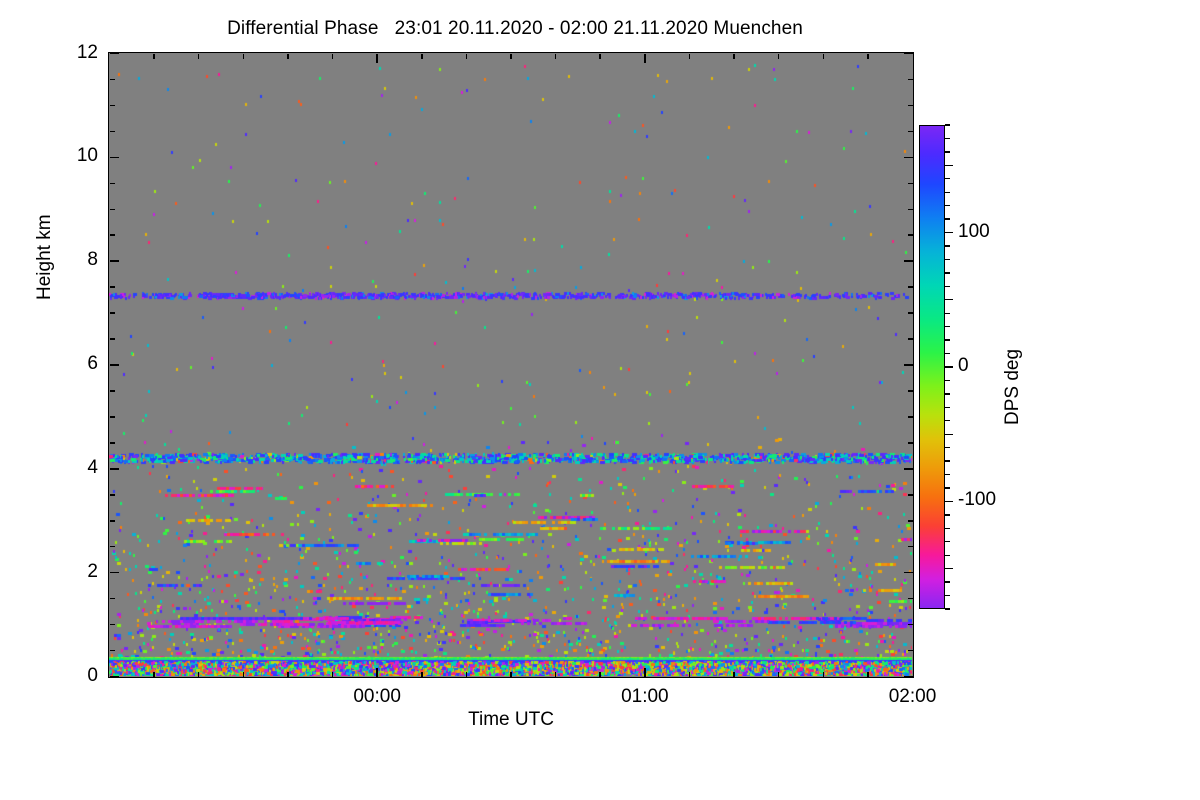  I want to click on colorbar, so click(932, 367).